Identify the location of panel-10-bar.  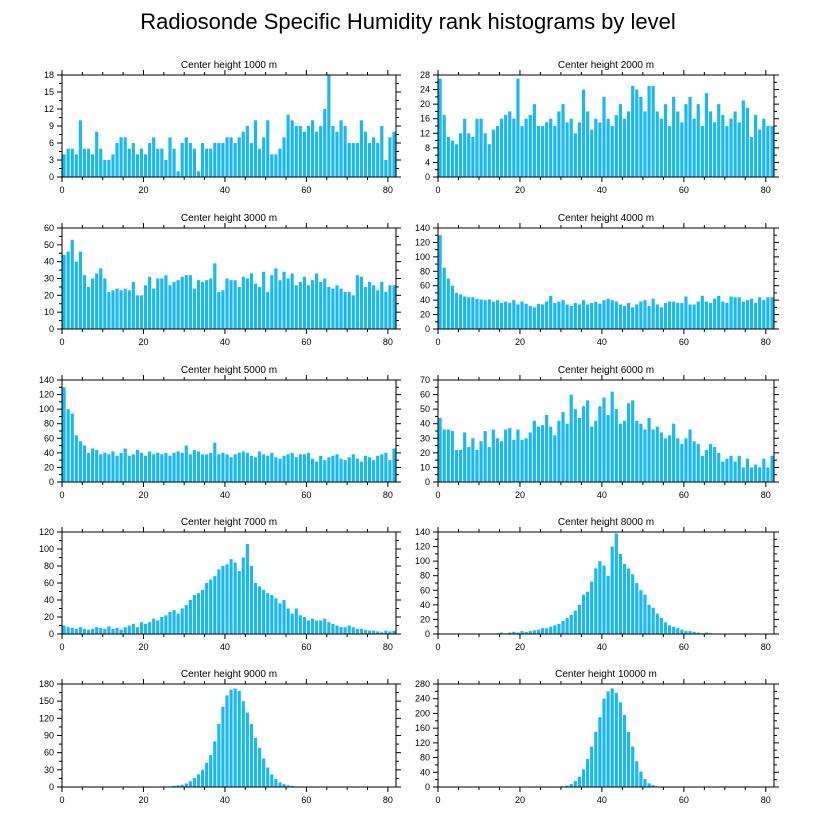
(592, 766).